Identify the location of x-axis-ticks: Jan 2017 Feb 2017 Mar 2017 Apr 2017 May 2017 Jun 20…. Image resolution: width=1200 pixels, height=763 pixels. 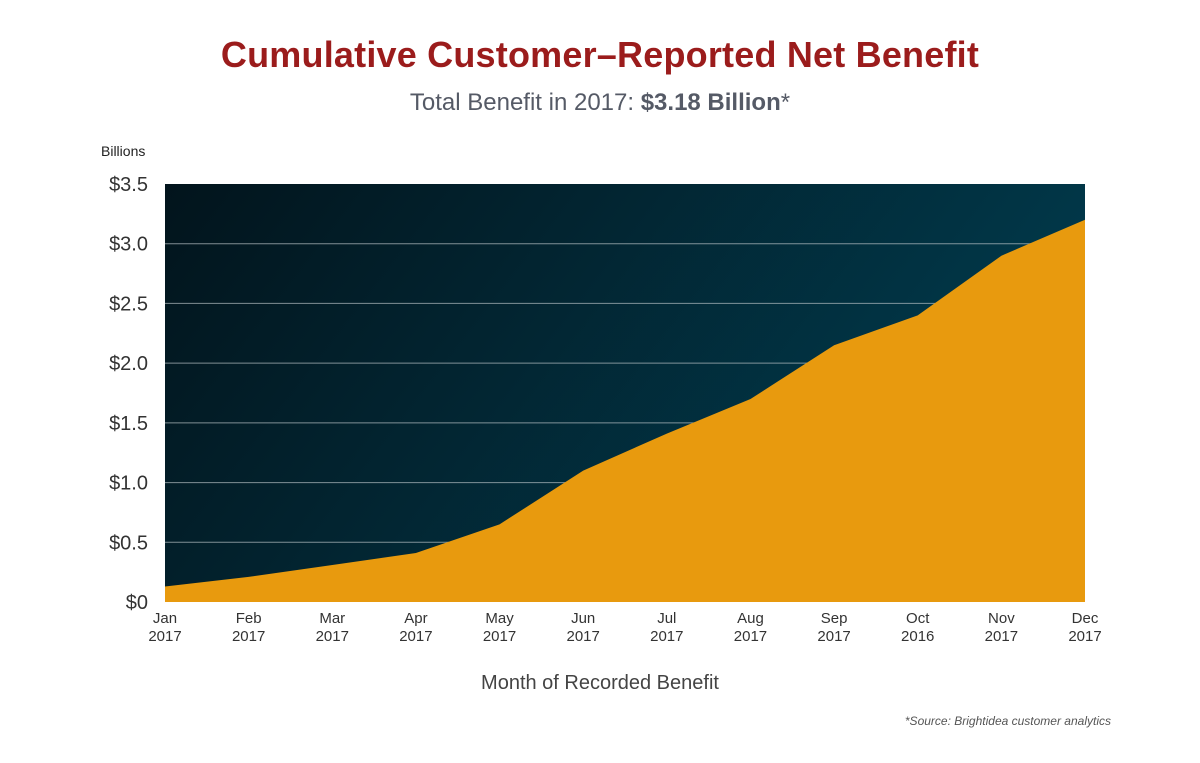
(624, 627).